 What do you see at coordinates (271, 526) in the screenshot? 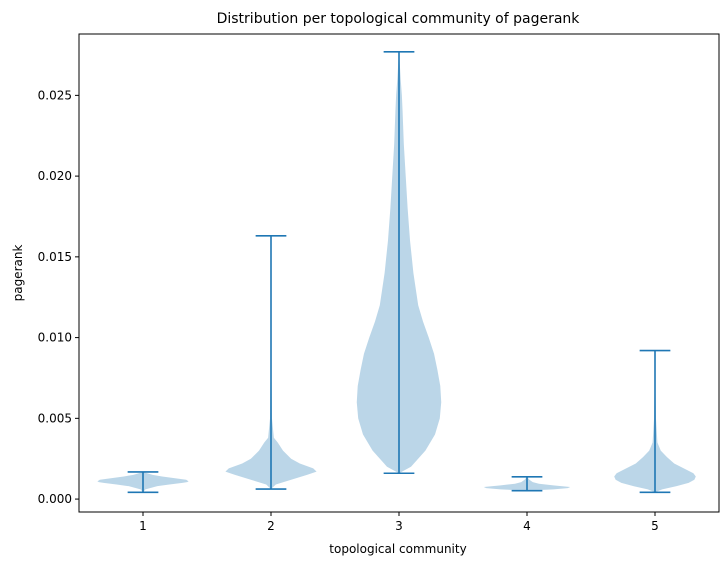
I see `x-tick-label: 2` at bounding box center [271, 526].